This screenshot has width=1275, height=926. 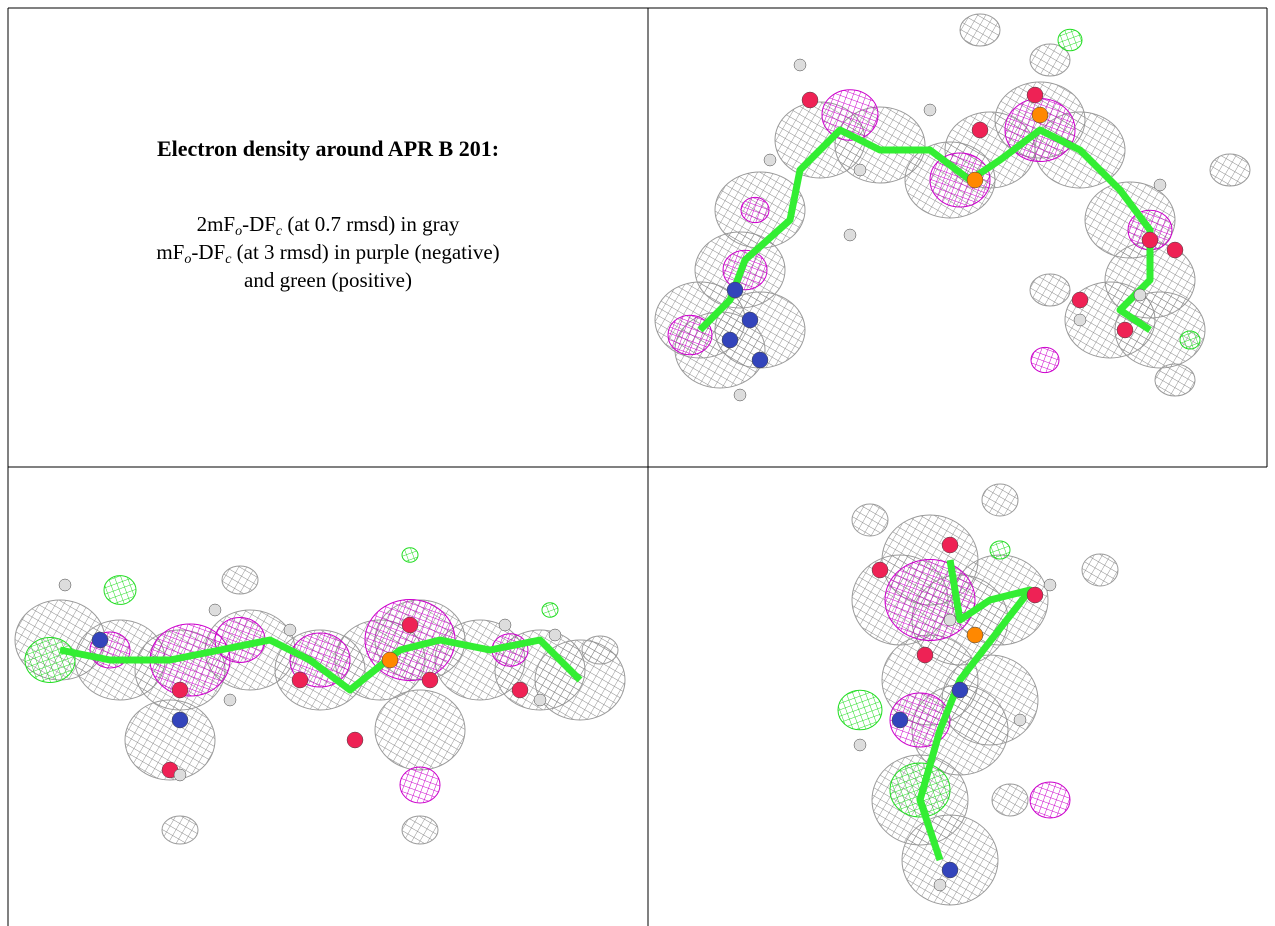 What do you see at coordinates (365, 252) in the screenshot?
I see `text-run: (at 3 rmsd) in purple (negative)` at bounding box center [365, 252].